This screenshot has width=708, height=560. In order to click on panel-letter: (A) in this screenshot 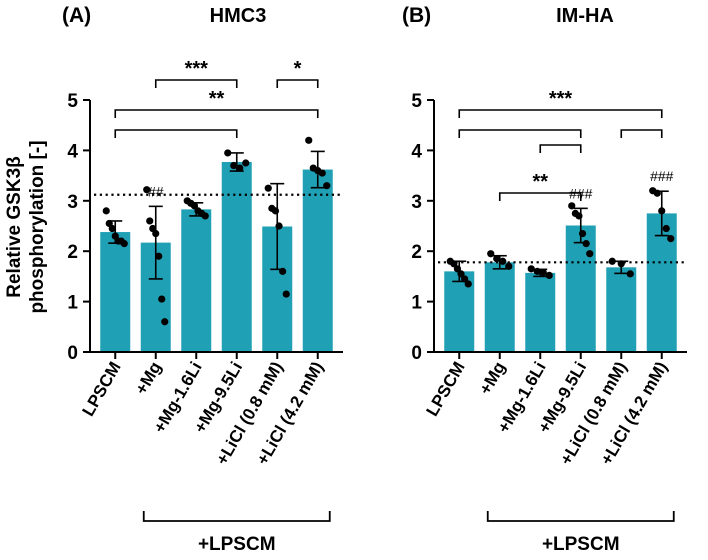, I will do `click(76, 15)`.